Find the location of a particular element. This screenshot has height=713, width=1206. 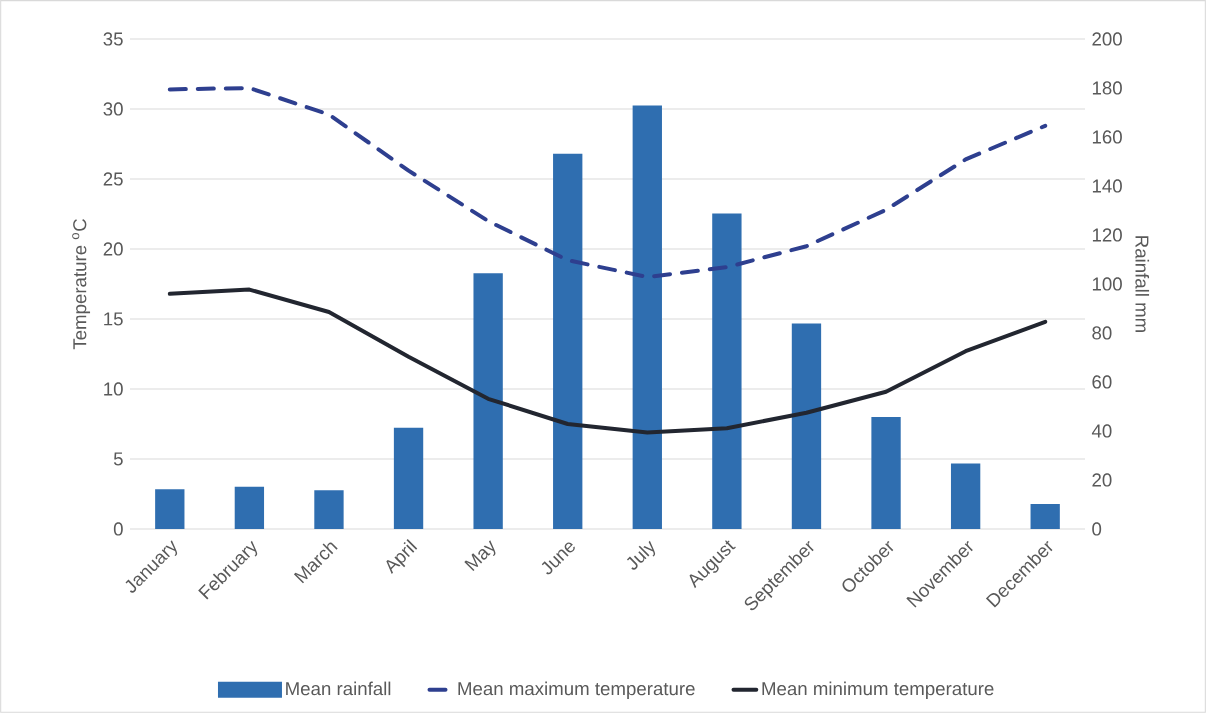

x-tick-label: July is located at coordinates (641, 555).